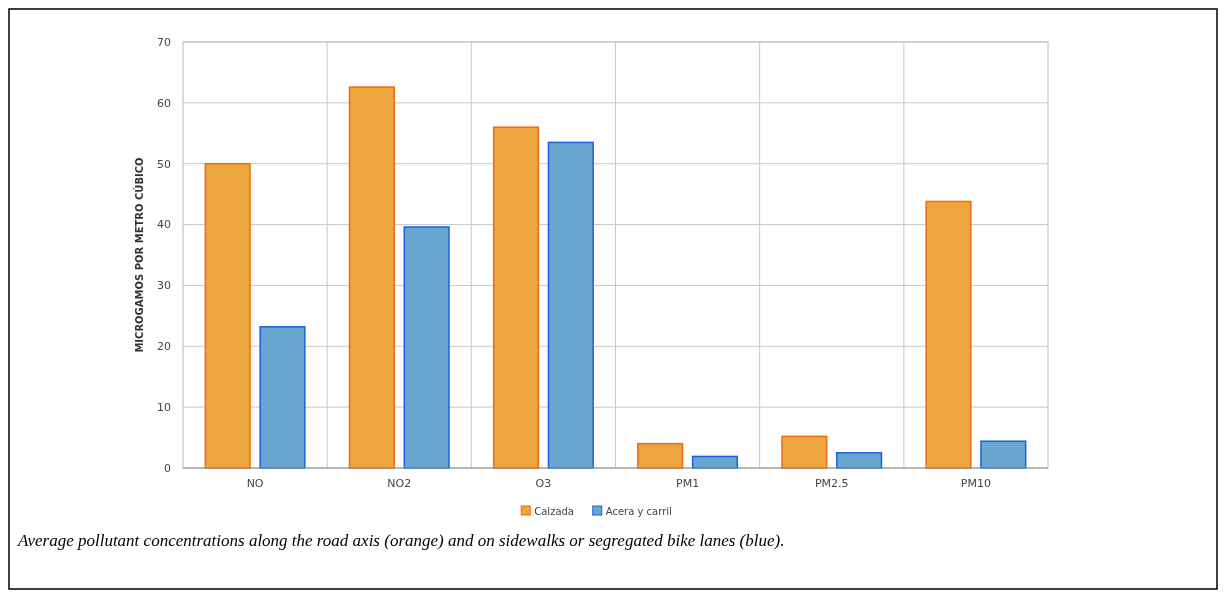 The width and height of the screenshot is (1226, 598). Describe the element at coordinates (831, 483) in the screenshot. I see `x-tick-label: PM2.5` at that location.